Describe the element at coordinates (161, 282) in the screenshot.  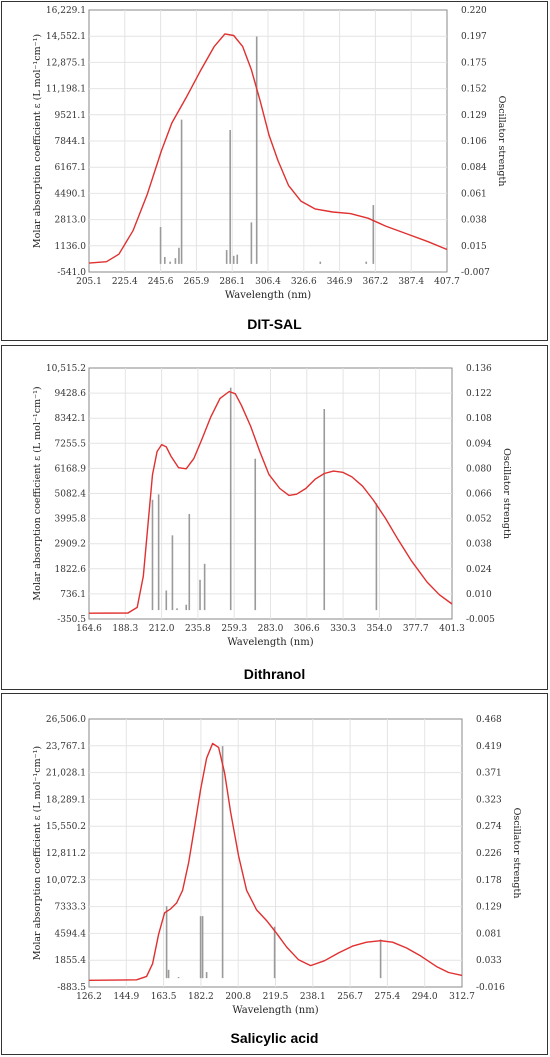
I see `x-tick-label: 245.6` at that location.